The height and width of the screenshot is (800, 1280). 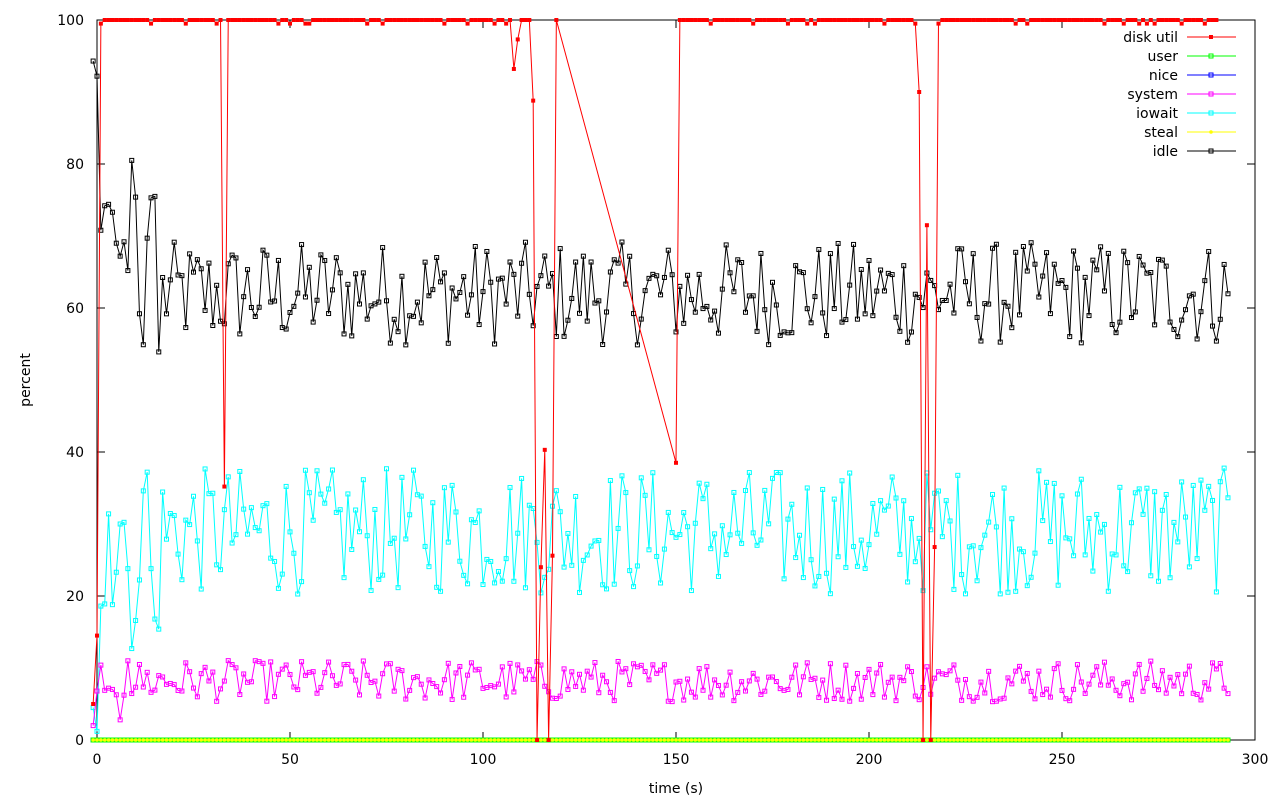 I want to click on x-tick-label: 100, so click(x=483, y=760).